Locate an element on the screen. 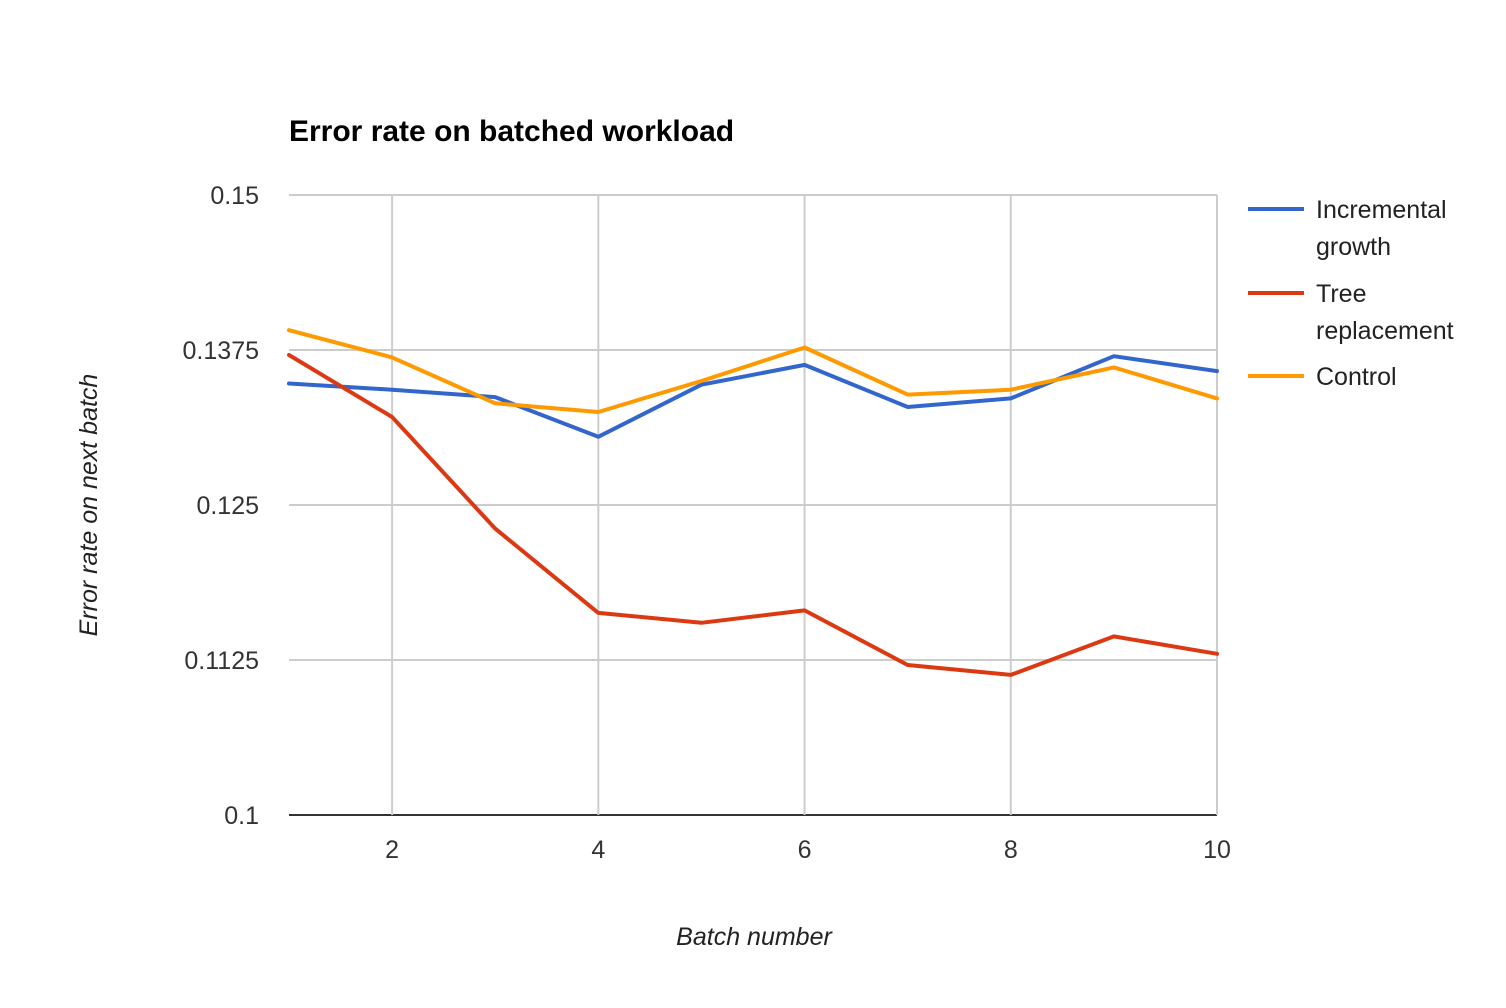 Image resolution: width=1506 pixels, height=1008 pixels. chart-title: Error rate on batched workload is located at coordinates (511, 131).